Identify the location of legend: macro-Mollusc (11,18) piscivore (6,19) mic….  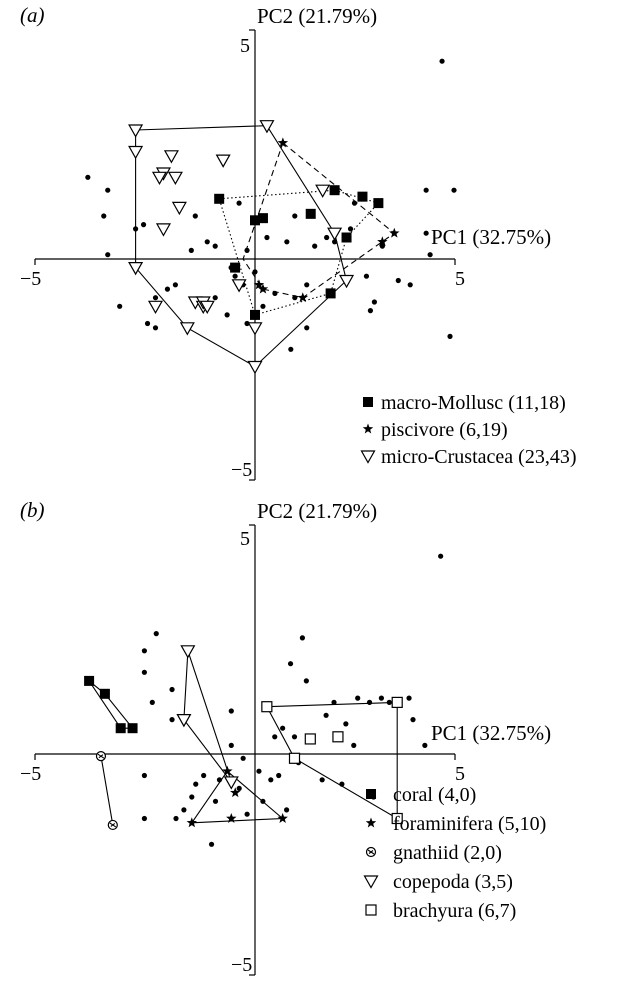
(468, 430).